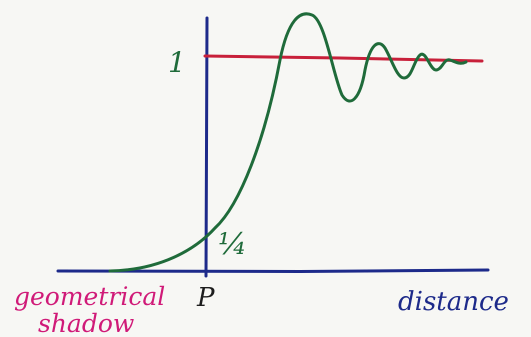 The image size is (531, 337). Describe the element at coordinates (89, 296) in the screenshot. I see `geometrical-shadow-label-line1: geometrical` at that location.